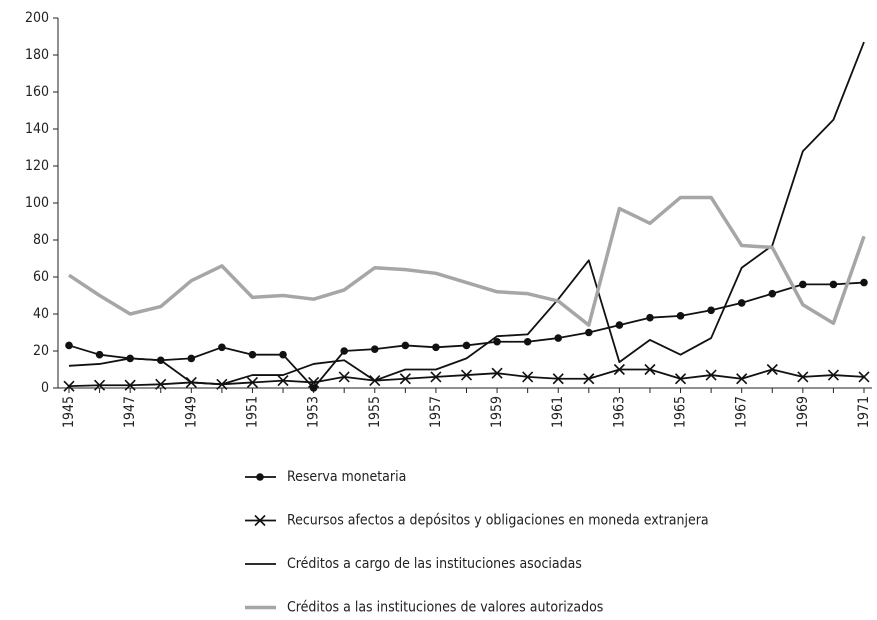 The height and width of the screenshot is (620, 877). What do you see at coordinates (346, 477) in the screenshot?
I see `legend-label: Reserva monetaria` at bounding box center [346, 477].